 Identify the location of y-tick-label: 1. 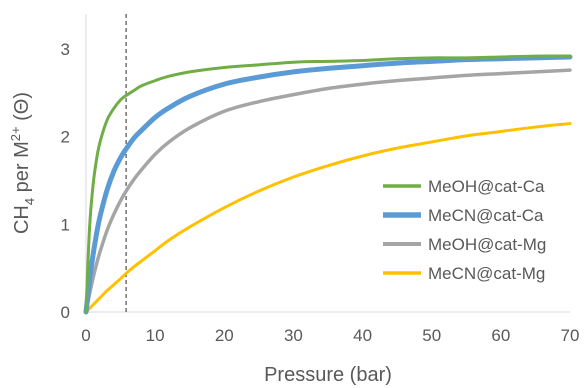
(65, 224).